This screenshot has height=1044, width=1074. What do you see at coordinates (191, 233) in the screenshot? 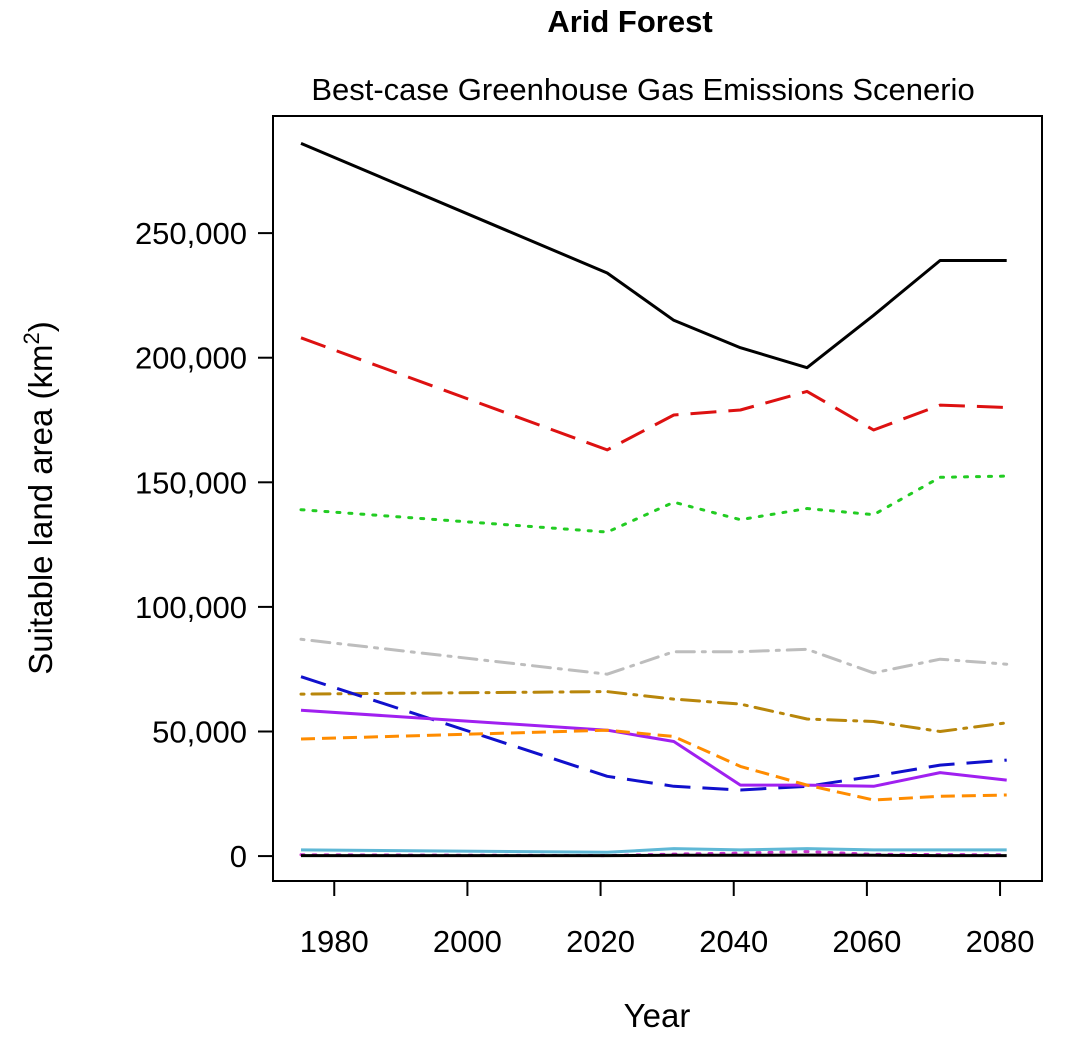
I see `y-tick-label: 250,000` at bounding box center [191, 233].